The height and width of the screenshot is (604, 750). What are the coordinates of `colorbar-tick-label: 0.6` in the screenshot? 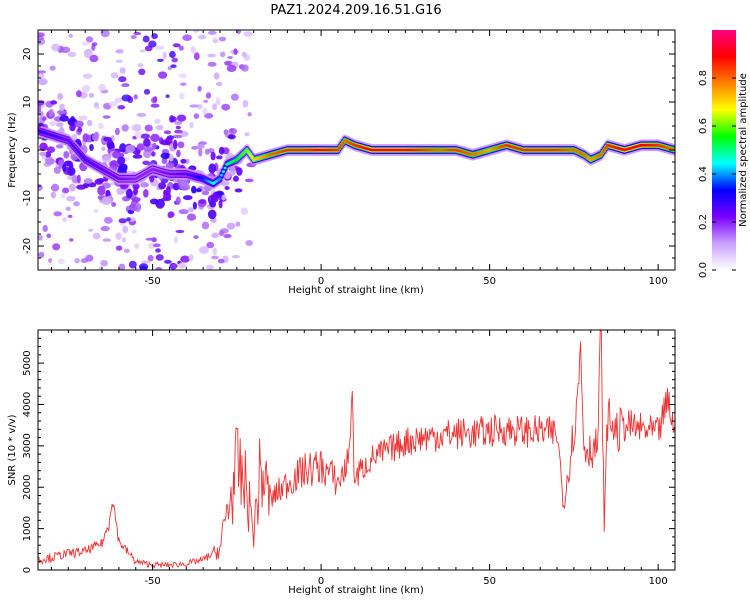 It's located at (703, 126).